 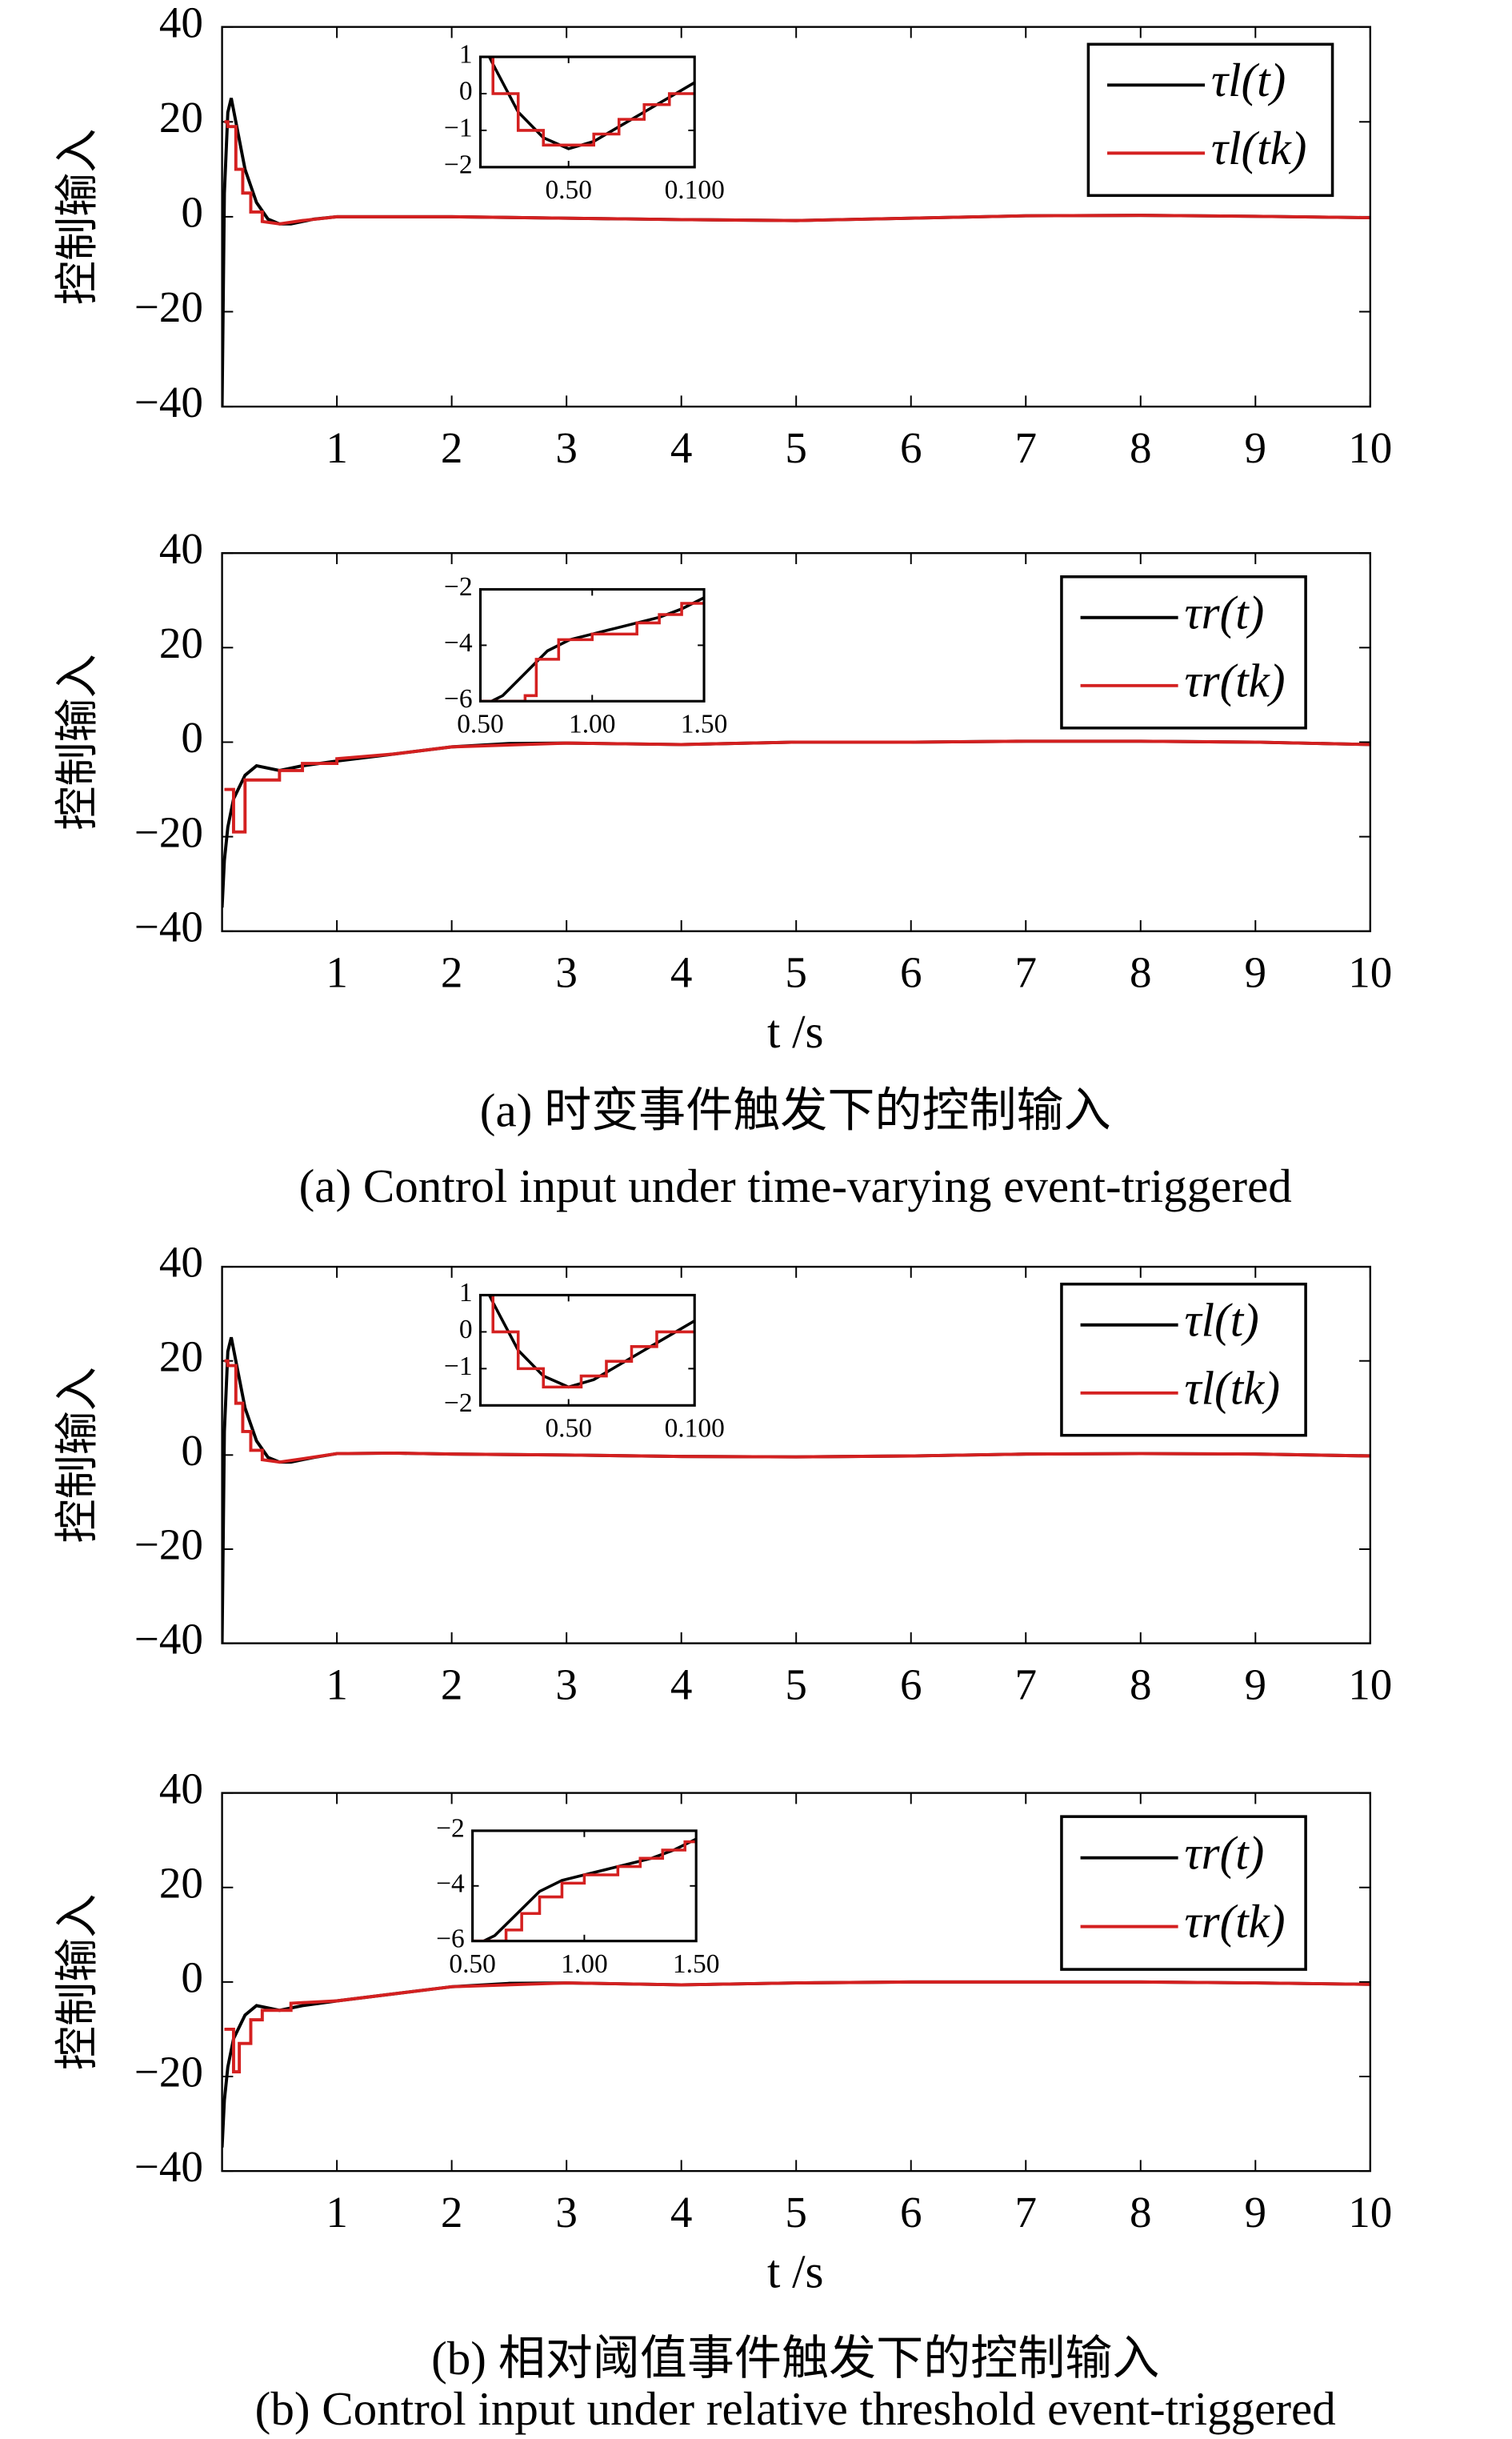 What do you see at coordinates (795, 1110) in the screenshot?
I see `caption: (a) 时变事件触发下的控制输入` at bounding box center [795, 1110].